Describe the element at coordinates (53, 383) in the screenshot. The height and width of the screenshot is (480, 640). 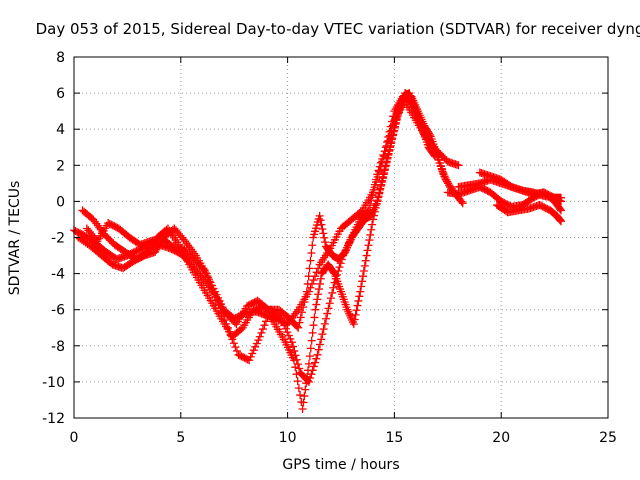
I see `y-tick-label: -10` at that location.